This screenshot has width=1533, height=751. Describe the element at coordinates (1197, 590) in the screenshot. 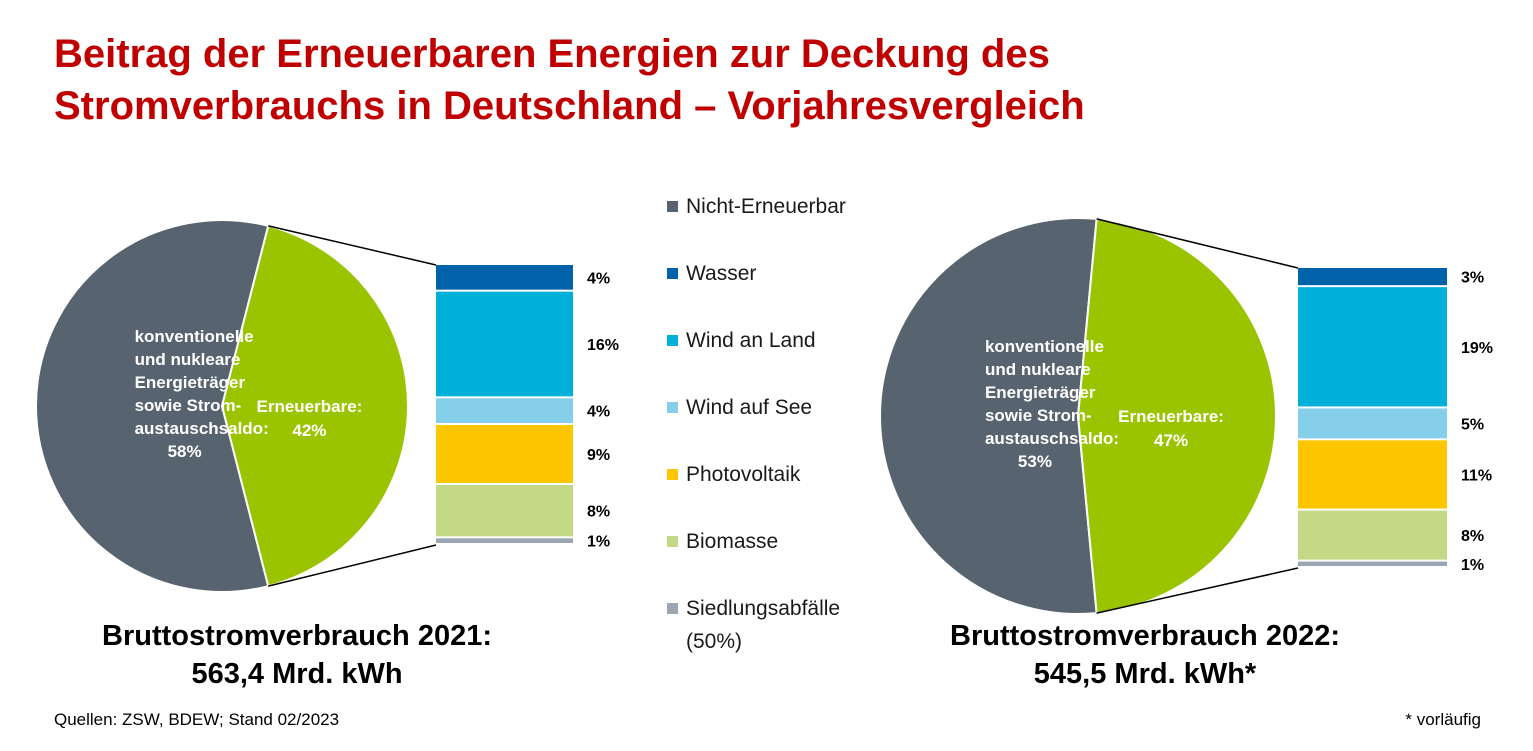

I see `connector-2022-bottom` at that location.